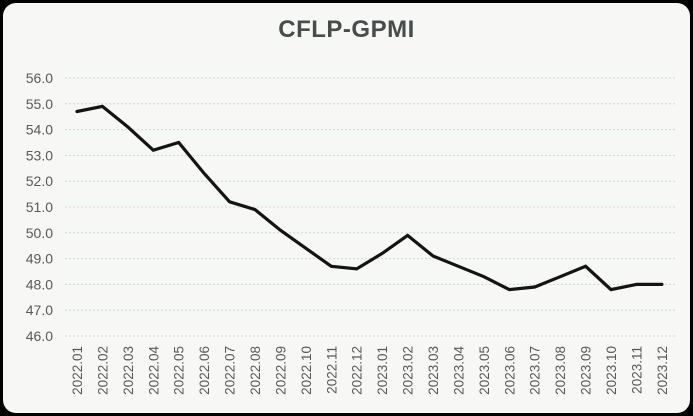  Describe the element at coordinates (39, 130) in the screenshot. I see `y-tick-label: 54.0` at that location.